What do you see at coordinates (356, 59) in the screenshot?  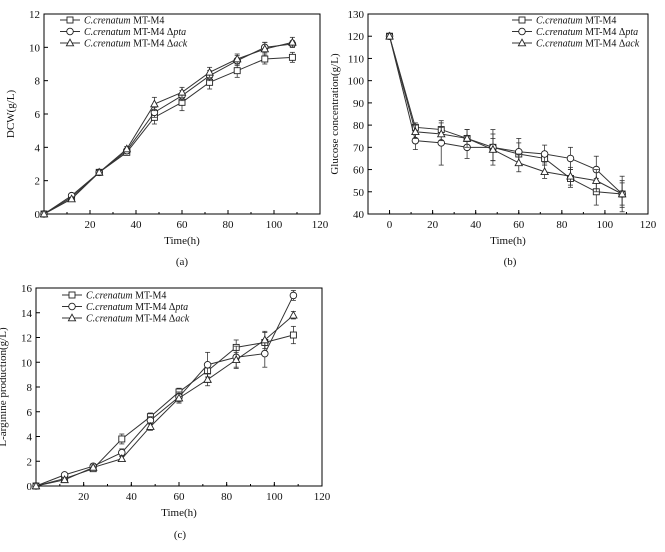 I see `y-tick-label: 110` at bounding box center [356, 59].